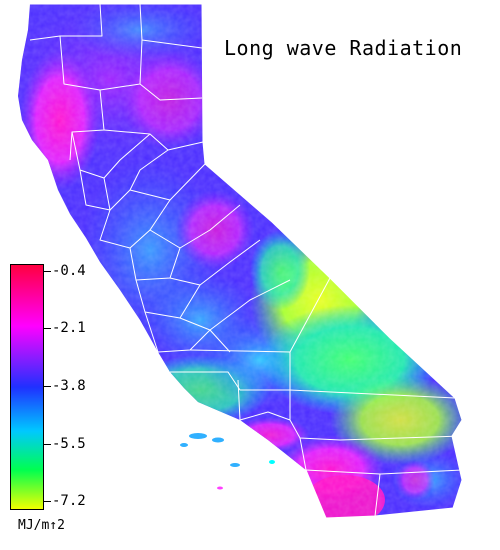 The height and width of the screenshot is (550, 500). What do you see at coordinates (69, 444) in the screenshot?
I see `legend-tick-label: -5.5` at bounding box center [69, 444].